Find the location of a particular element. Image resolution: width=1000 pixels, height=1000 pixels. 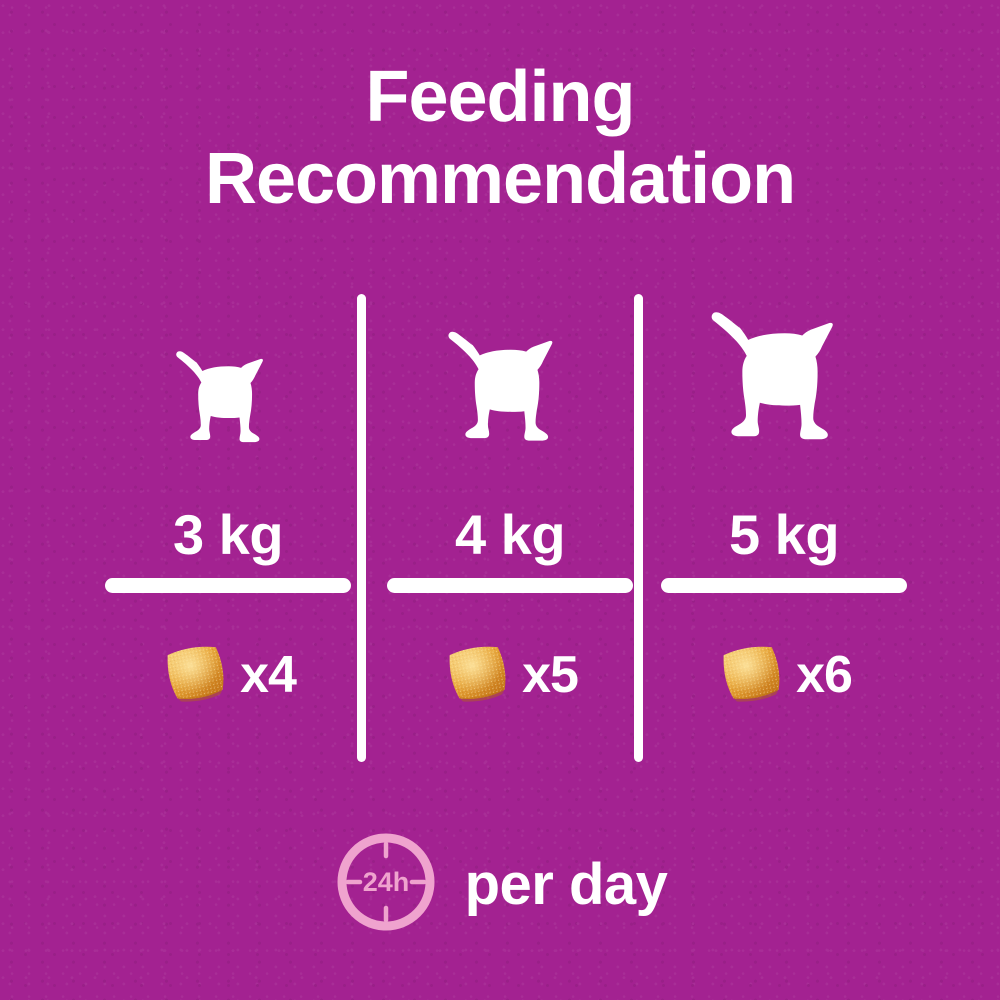

kibble-count: x5 is located at coordinates (550, 675).